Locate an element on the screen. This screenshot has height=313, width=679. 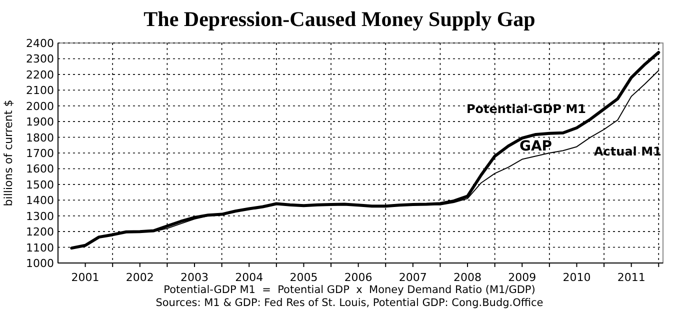
x-tick-label: 2009 is located at coordinates (522, 277).